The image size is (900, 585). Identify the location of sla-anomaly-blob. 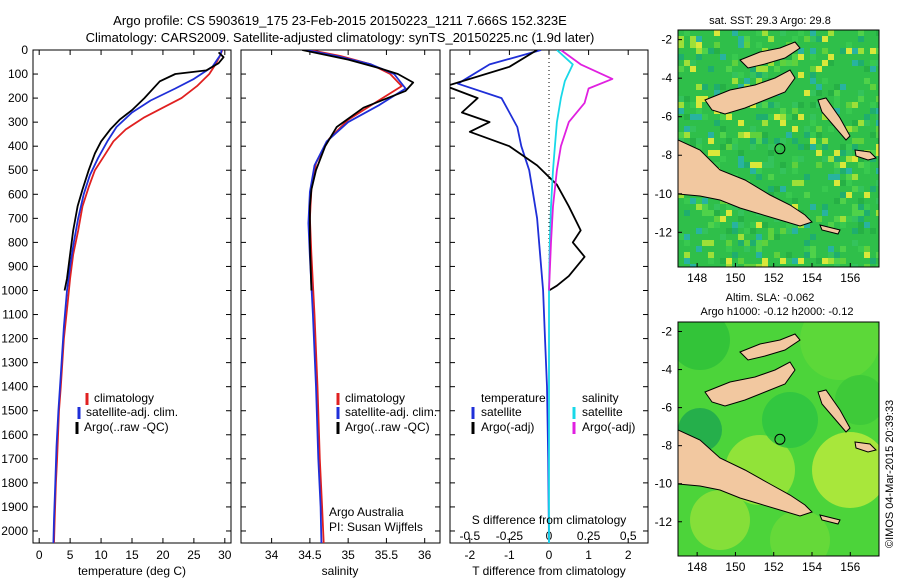
(720, 520).